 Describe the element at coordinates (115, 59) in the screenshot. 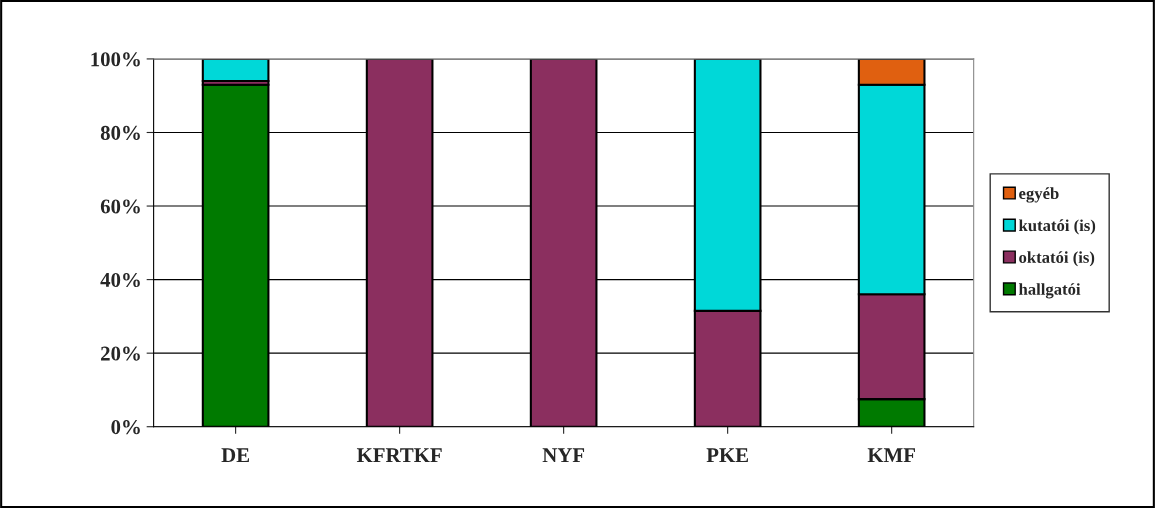

I see `y-tick-label: 100%` at that location.